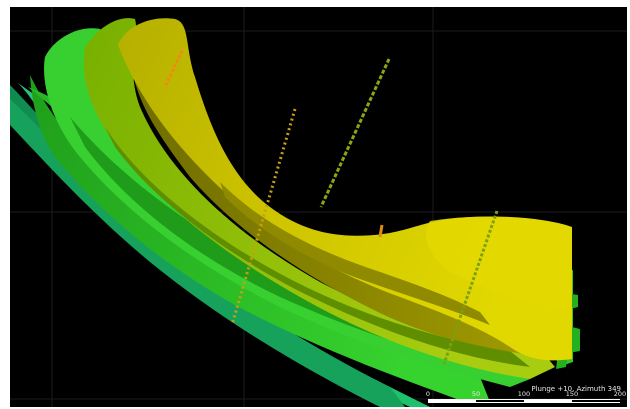  I want to click on scale-tick-100: 100, so click(524, 394).